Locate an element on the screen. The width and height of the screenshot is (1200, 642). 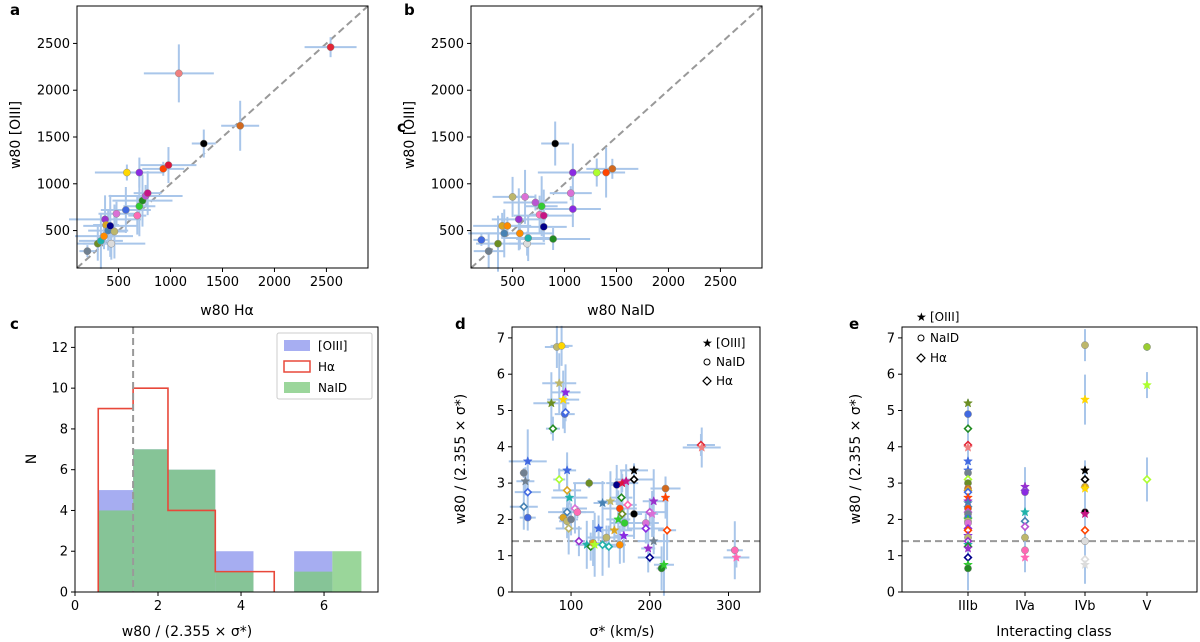
x-tick-label: IVa is located at coordinates (1025, 606).